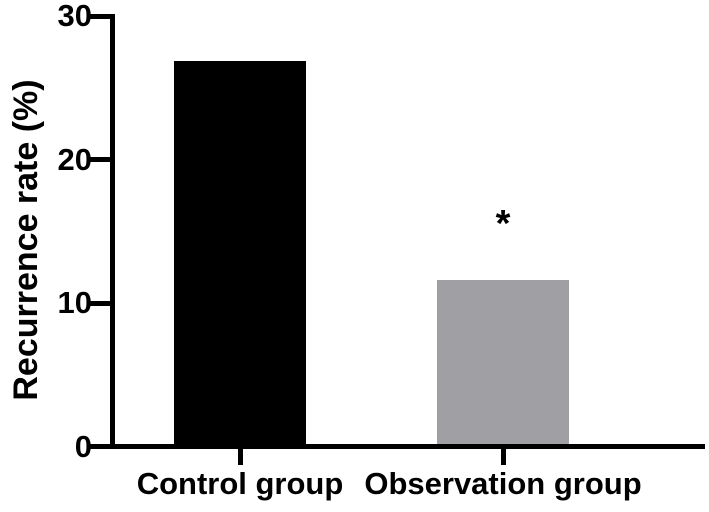  I want to click on significance-marker: *, so click(503, 223).